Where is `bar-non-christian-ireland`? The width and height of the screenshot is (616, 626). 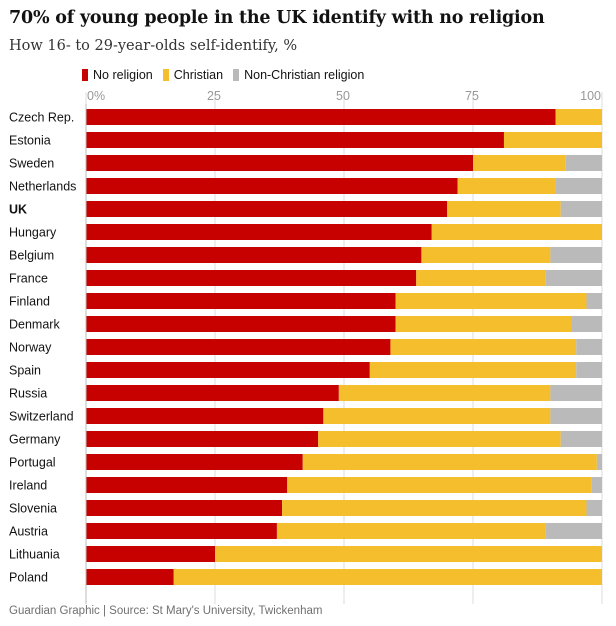
bar-non-christian-ireland is located at coordinates (596, 485).